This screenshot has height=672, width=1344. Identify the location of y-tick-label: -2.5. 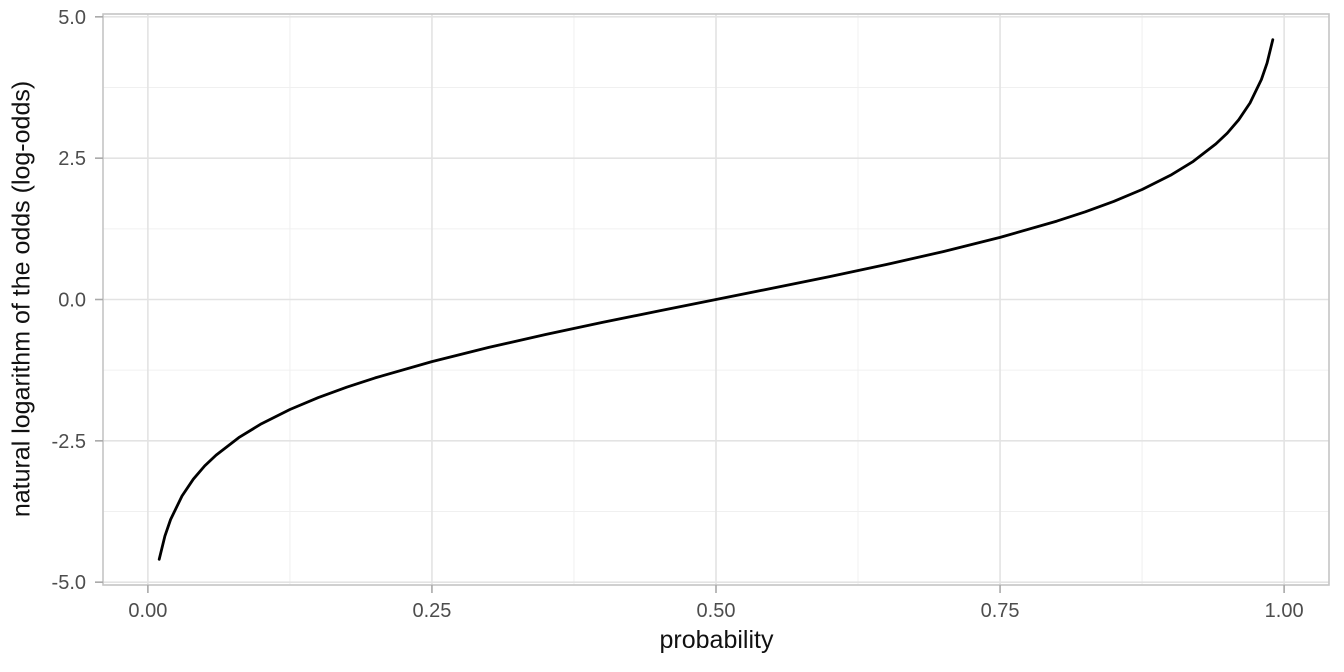
(69, 442).